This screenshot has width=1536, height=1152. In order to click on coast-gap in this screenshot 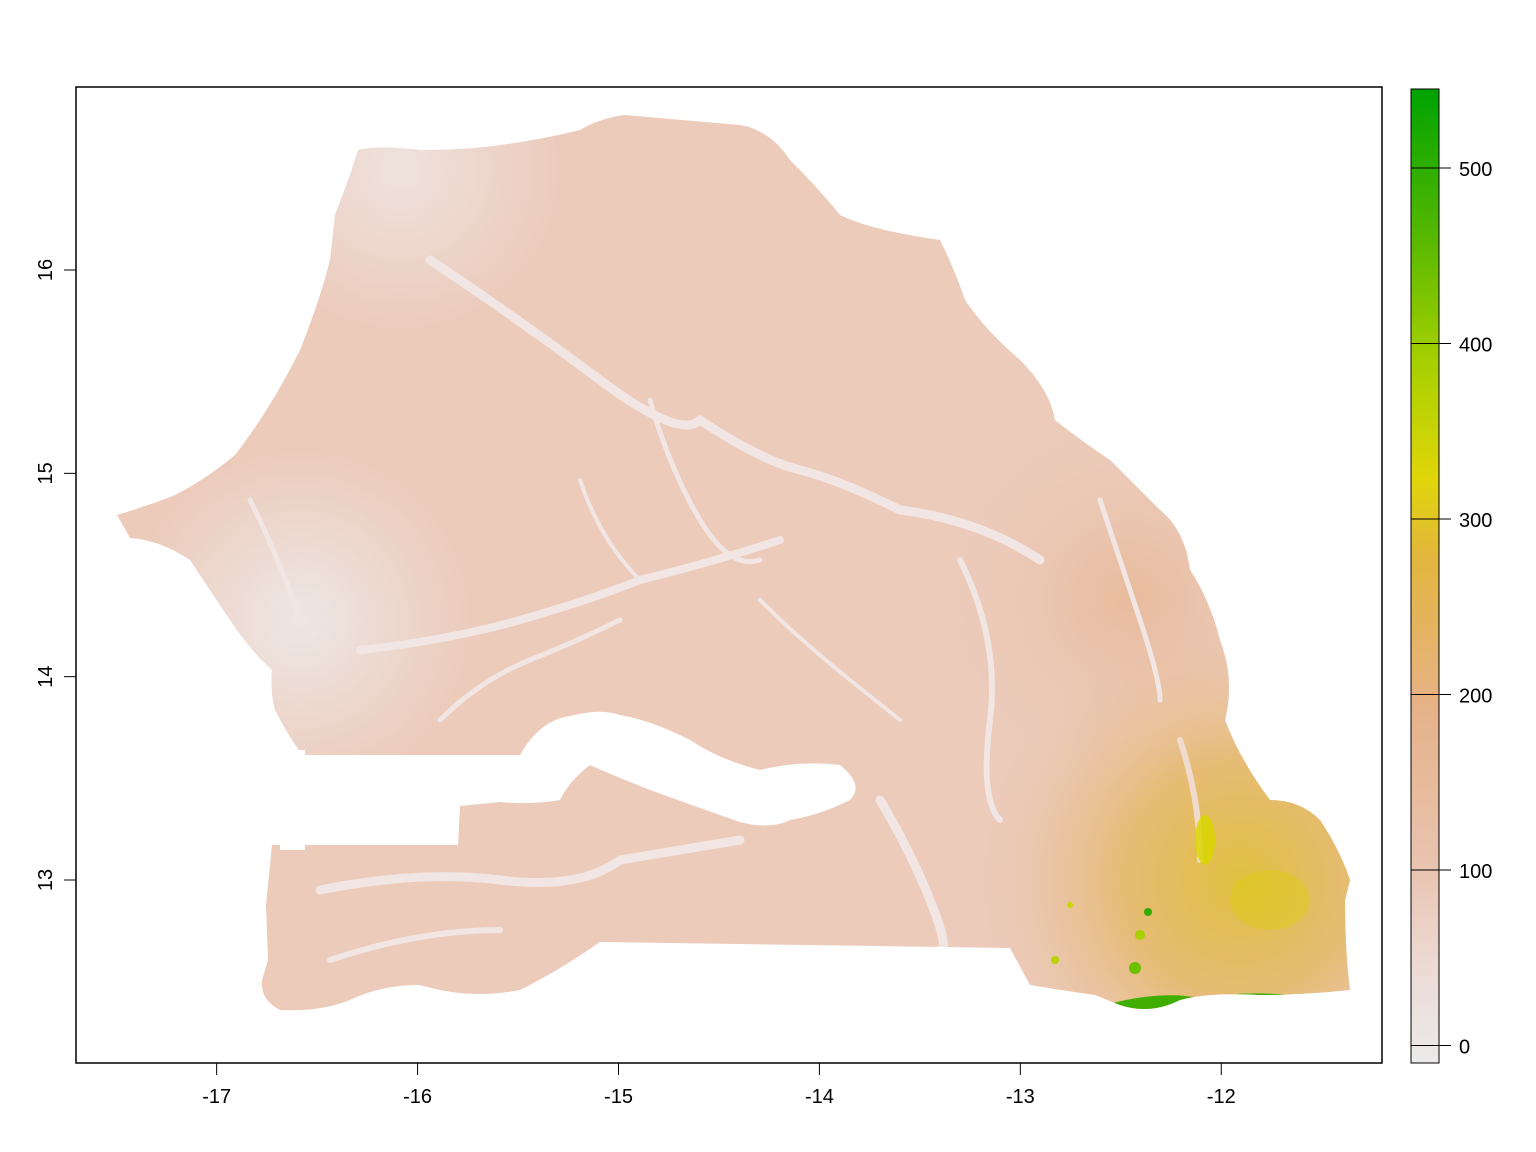, I will do `click(292, 800)`.